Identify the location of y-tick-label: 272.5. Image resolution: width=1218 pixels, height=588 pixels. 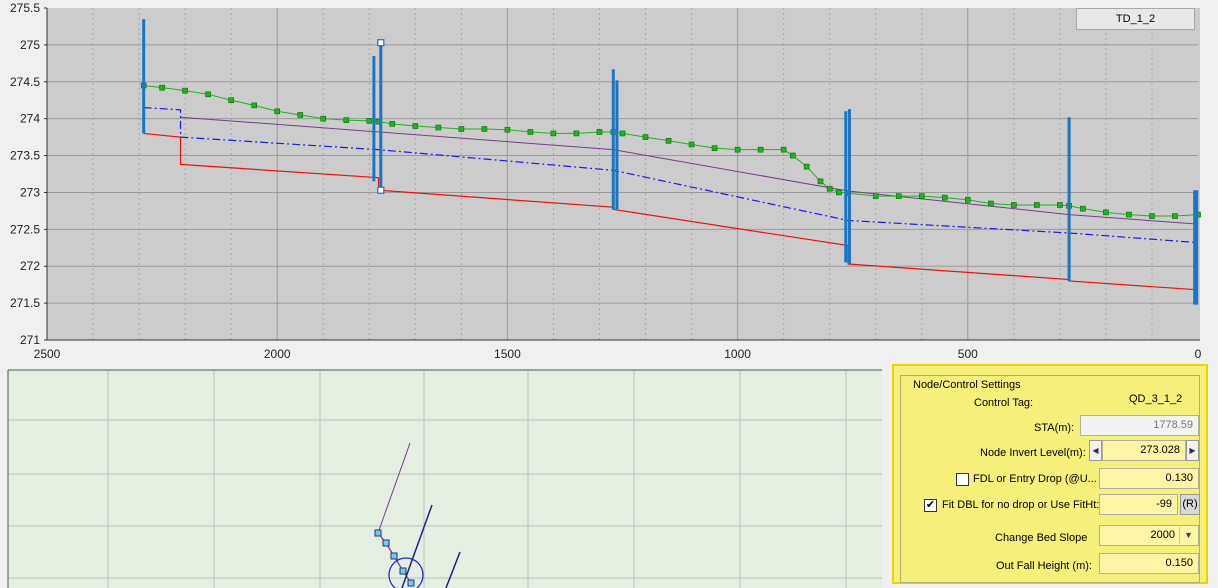
(25, 229).